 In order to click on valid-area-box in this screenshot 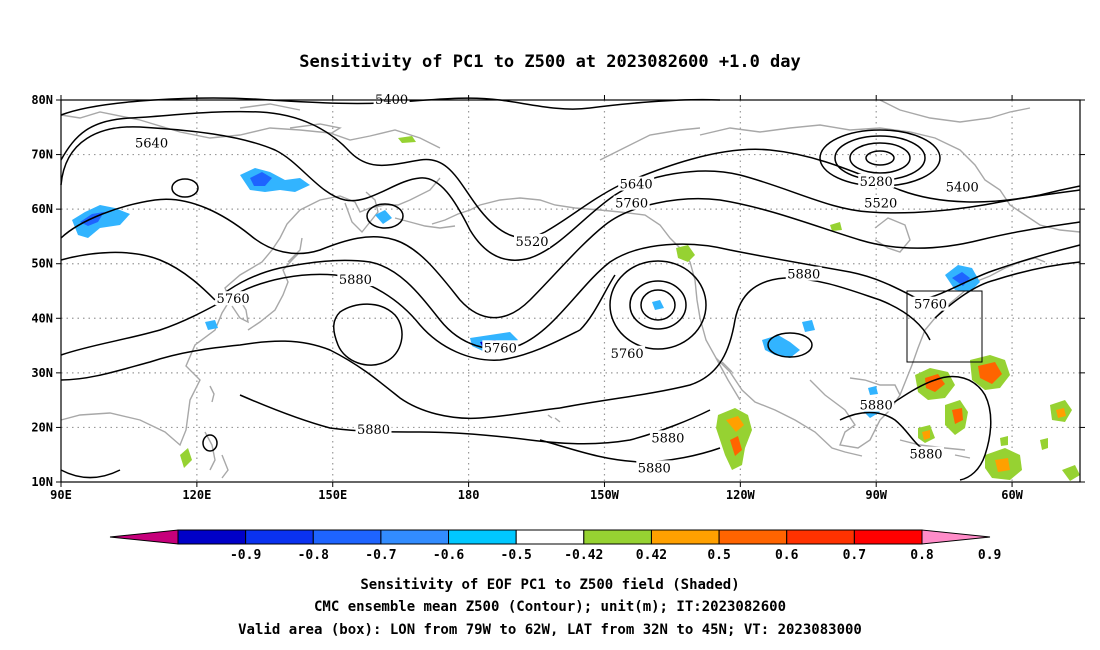, I will do `click(944, 326)`.